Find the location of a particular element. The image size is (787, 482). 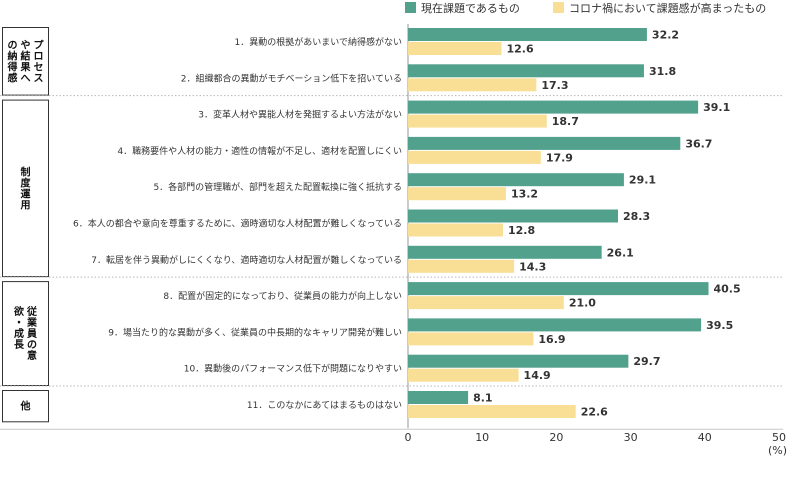

value-label-current: 31.8 is located at coordinates (662, 71).